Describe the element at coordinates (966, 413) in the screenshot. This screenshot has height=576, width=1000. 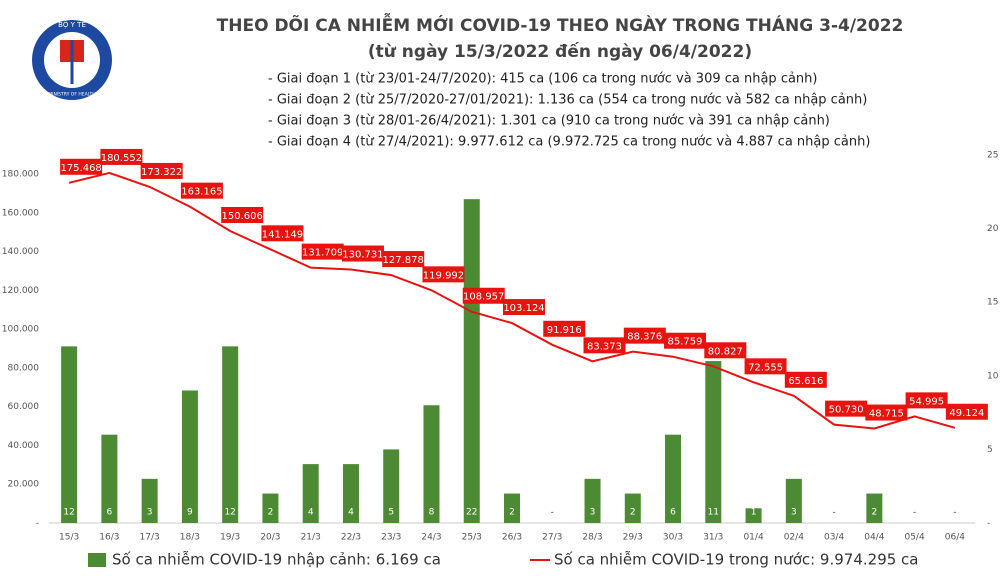
I see `line-label: 49.124` at that location.